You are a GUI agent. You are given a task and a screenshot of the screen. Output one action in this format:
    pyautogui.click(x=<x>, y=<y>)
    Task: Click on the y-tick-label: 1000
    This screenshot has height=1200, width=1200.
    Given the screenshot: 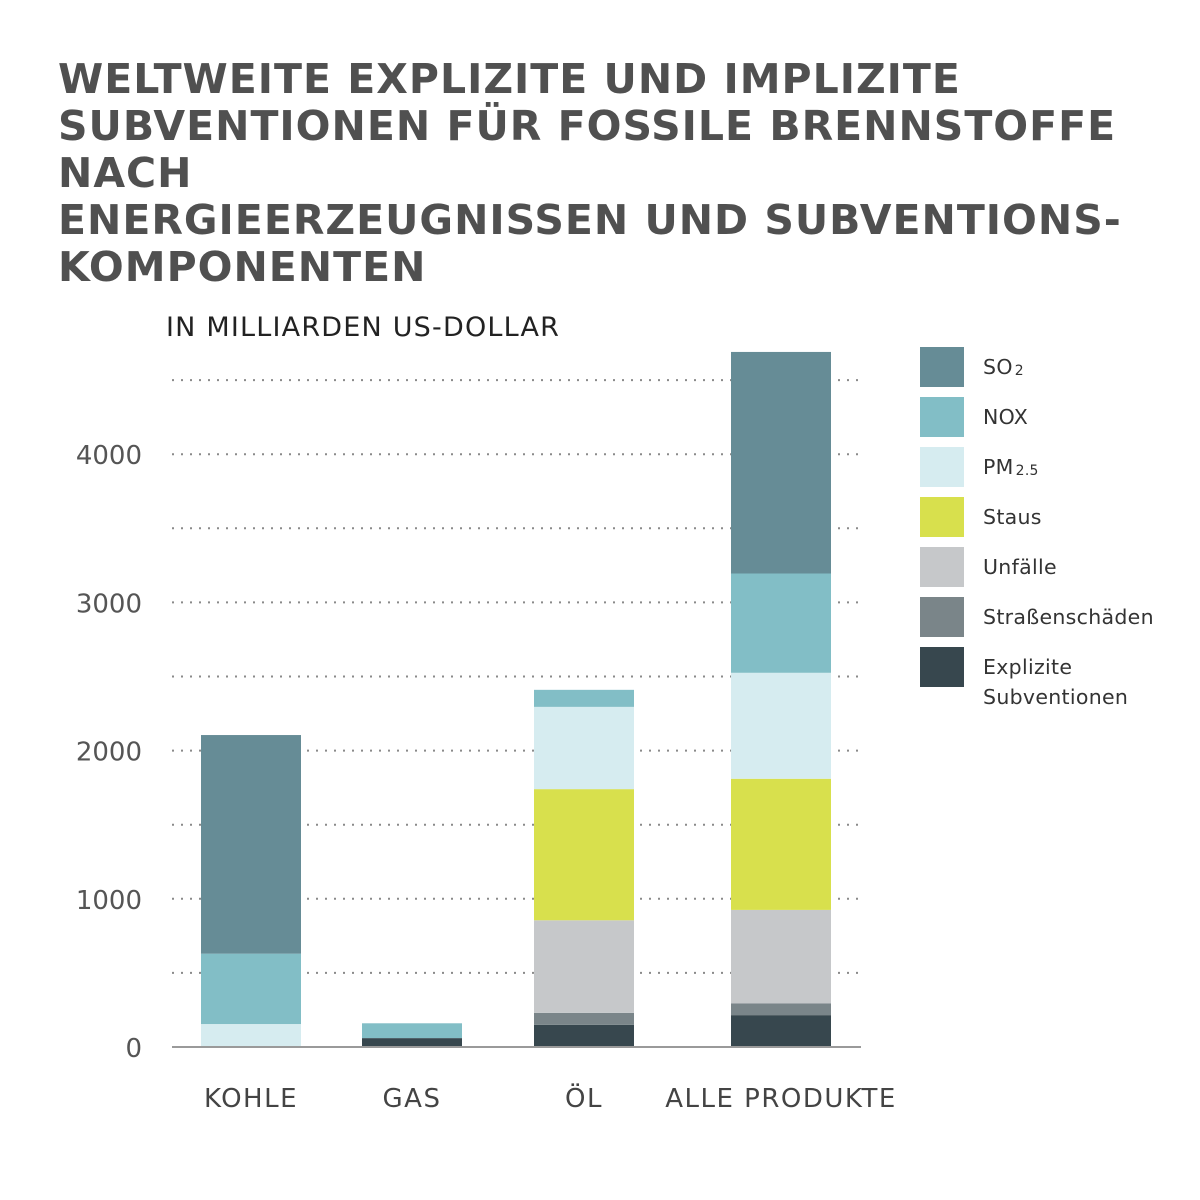 What is the action you would take?
    pyautogui.click(x=109, y=901)
    